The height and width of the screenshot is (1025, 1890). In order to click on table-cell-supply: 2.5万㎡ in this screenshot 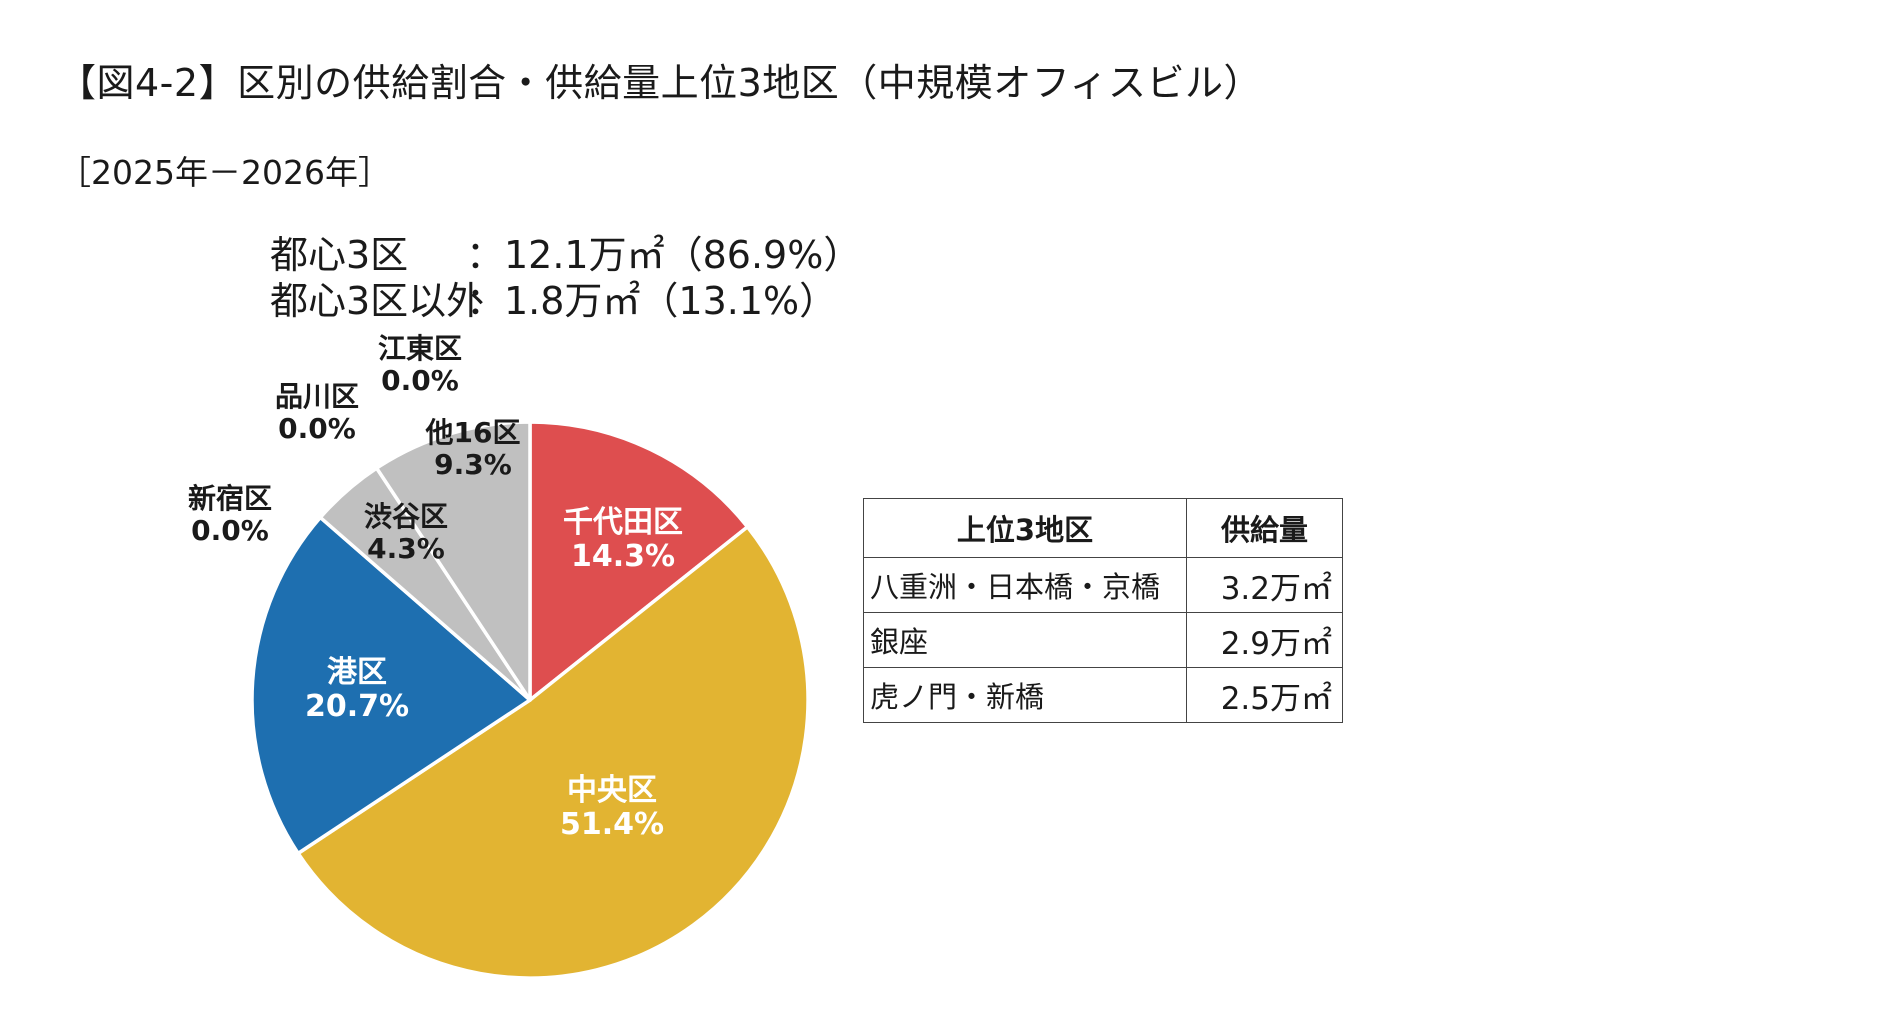, I will do `click(1264, 695)`.